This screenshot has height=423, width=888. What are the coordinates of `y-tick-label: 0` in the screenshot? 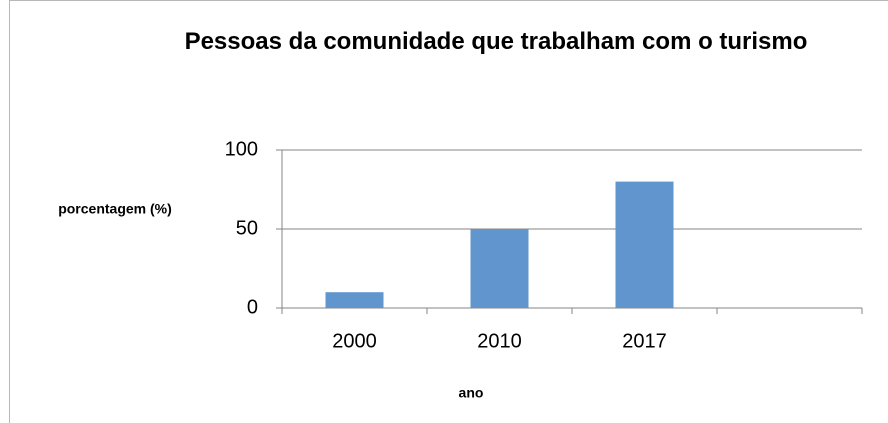 It's located at (252, 307).